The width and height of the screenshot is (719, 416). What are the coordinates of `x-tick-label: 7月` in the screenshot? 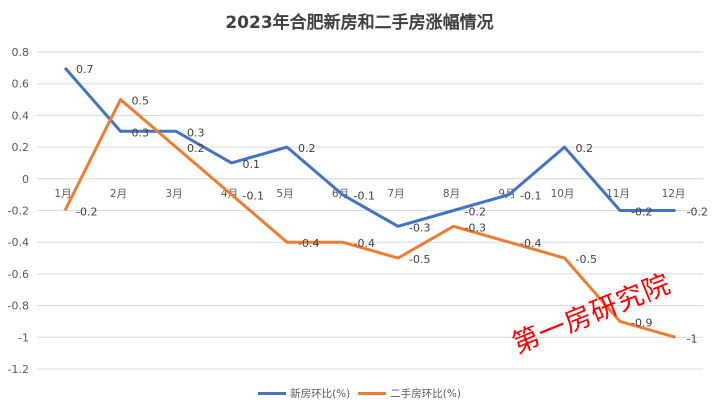 It's located at (395, 194).